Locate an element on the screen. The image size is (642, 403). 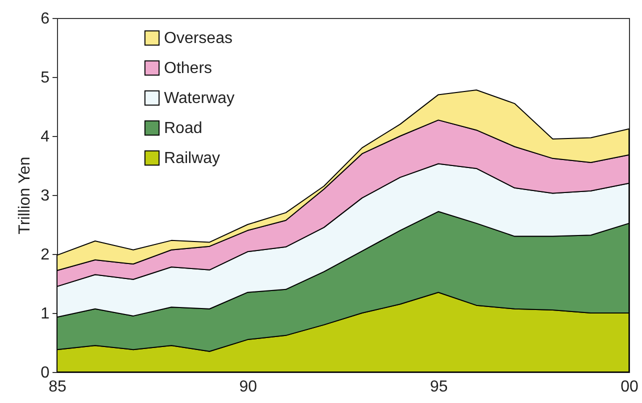
legend-label: Railway is located at coordinates (192, 158).